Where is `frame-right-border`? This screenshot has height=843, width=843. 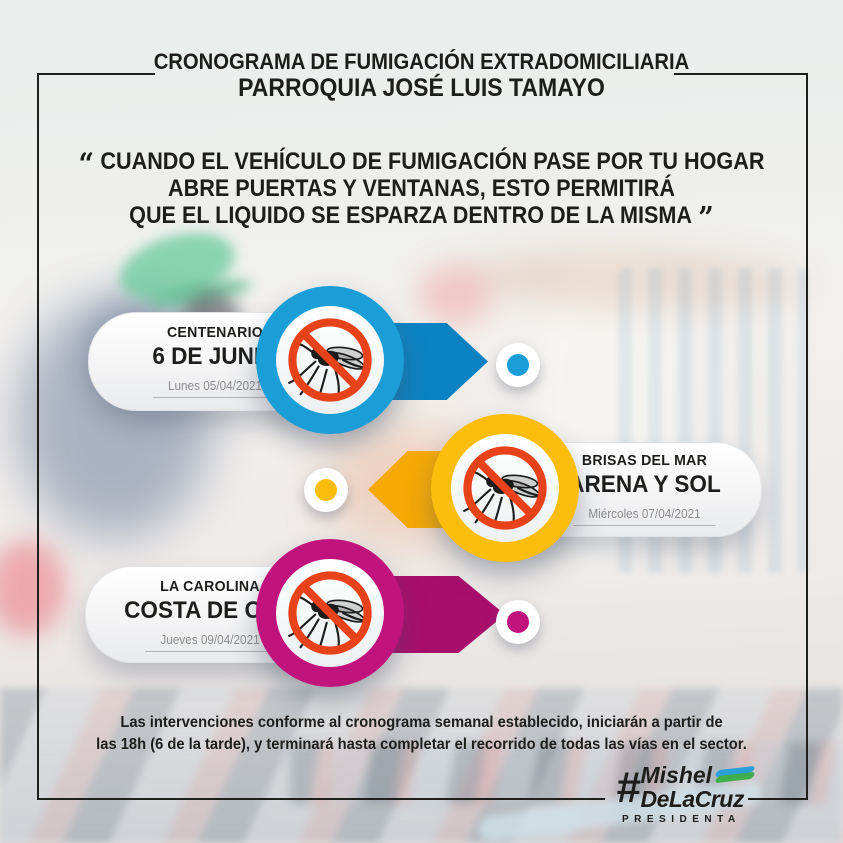 frame-right-border is located at coordinates (807, 436).